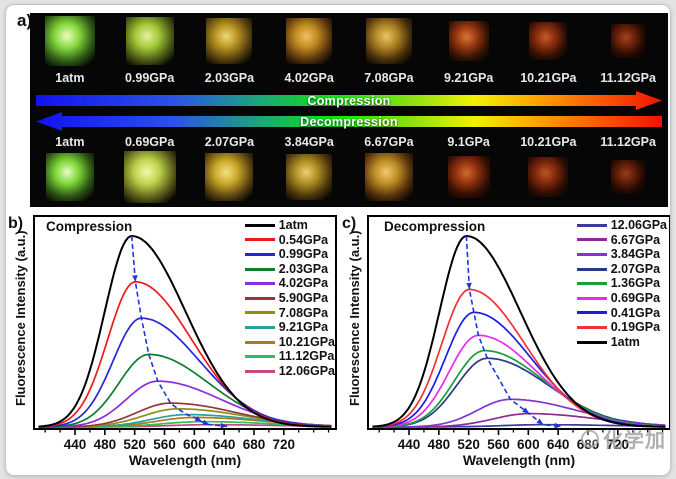 Image resolution: width=676 pixels, height=479 pixels. I want to click on x-tick-label: 440, so click(75, 444).